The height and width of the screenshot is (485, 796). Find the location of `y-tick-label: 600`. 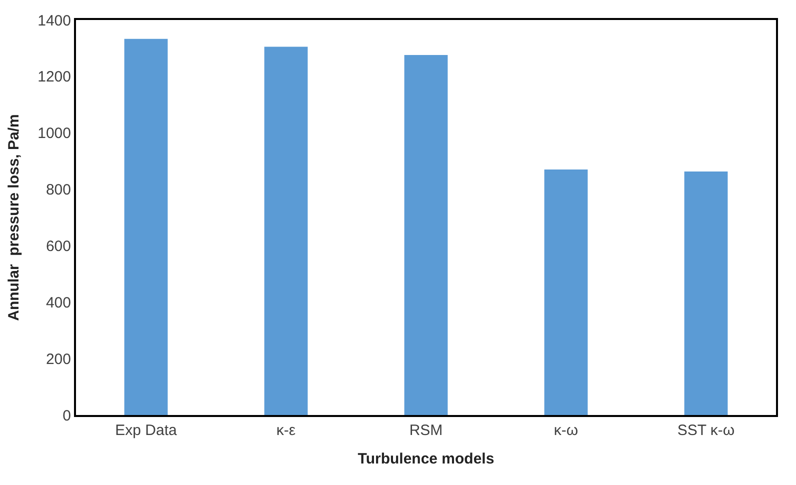

y-tick-label: 600 is located at coordinates (58, 246).